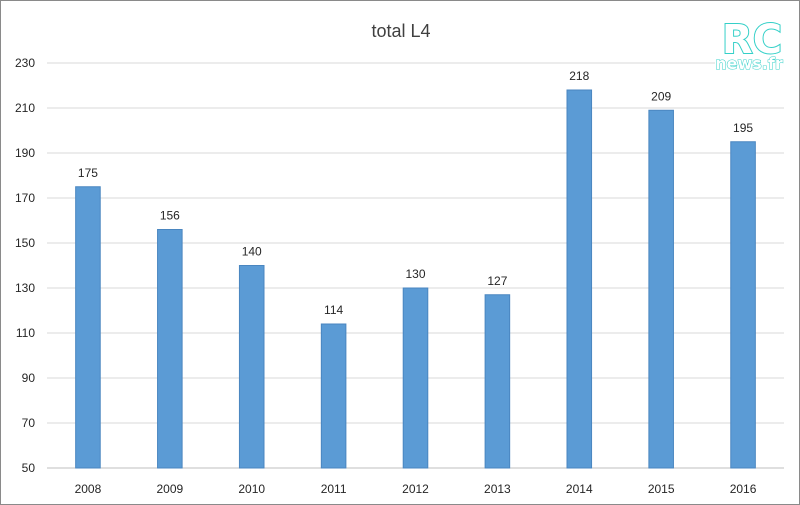 This screenshot has width=800, height=505. I want to click on data-label-2012: 130, so click(415, 274).